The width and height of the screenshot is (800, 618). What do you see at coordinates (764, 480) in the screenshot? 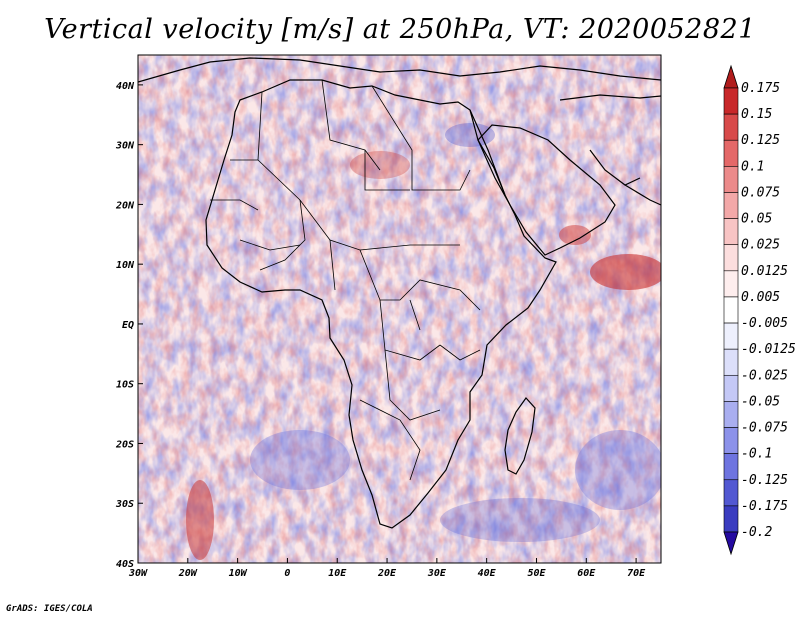
I see `colorbar-label: -0.125` at bounding box center [764, 480].